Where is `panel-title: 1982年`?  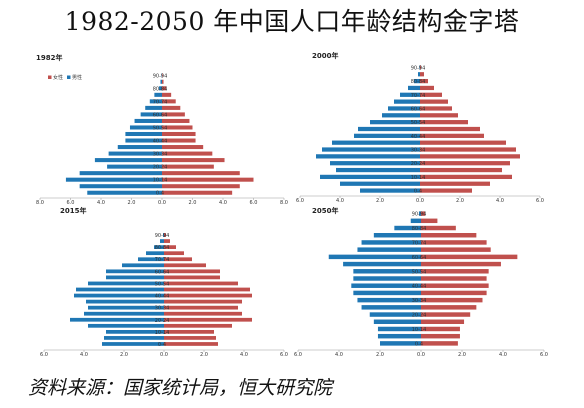
panel-title: 1982年 is located at coordinates (49, 57).